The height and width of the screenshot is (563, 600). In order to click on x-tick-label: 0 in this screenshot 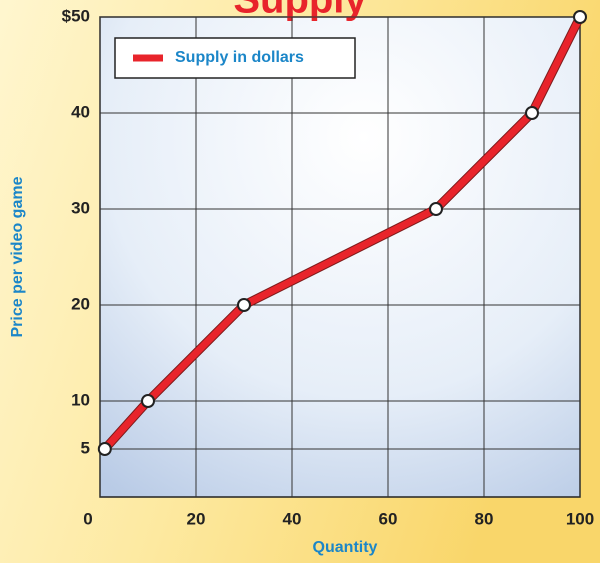, I will do `click(87, 518)`.